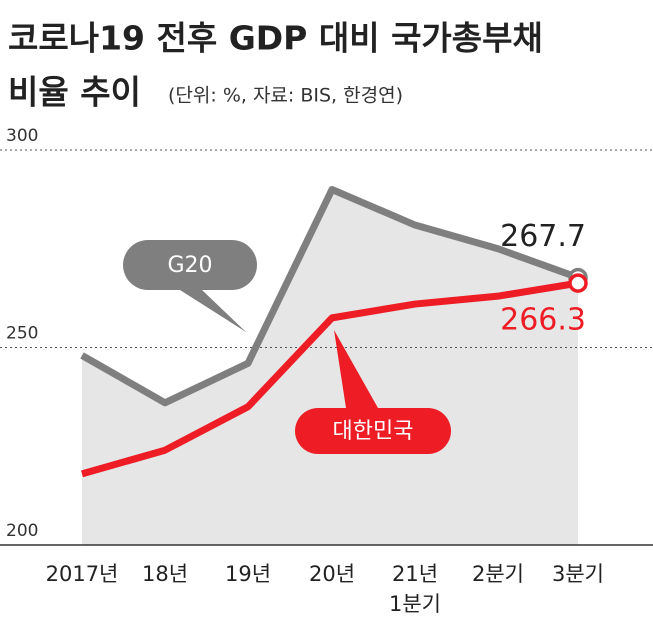  I want to click on y-tick-label: 250, so click(22, 334).